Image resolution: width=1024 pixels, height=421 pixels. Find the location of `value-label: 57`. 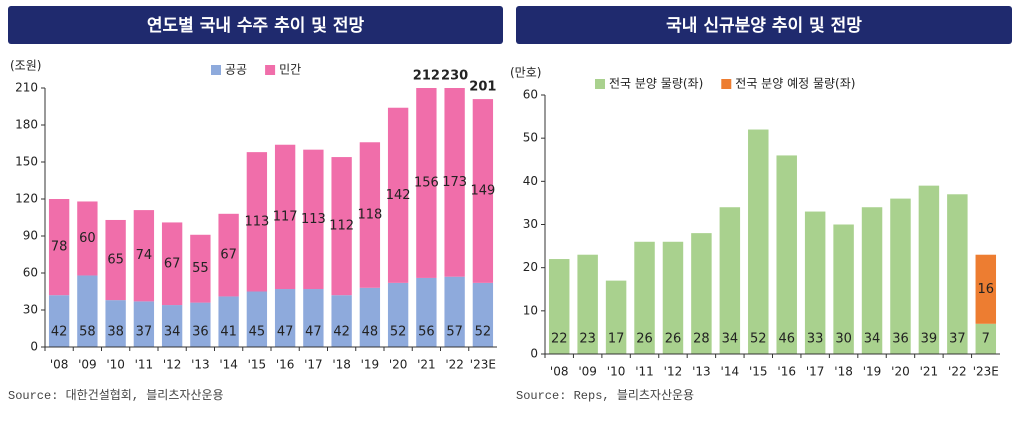

value-label: 57 is located at coordinates (454, 332).